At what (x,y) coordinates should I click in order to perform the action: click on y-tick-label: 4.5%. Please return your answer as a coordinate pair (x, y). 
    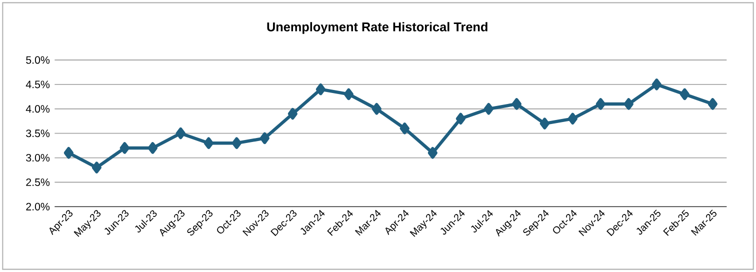
    Looking at the image, I should click on (38, 84).